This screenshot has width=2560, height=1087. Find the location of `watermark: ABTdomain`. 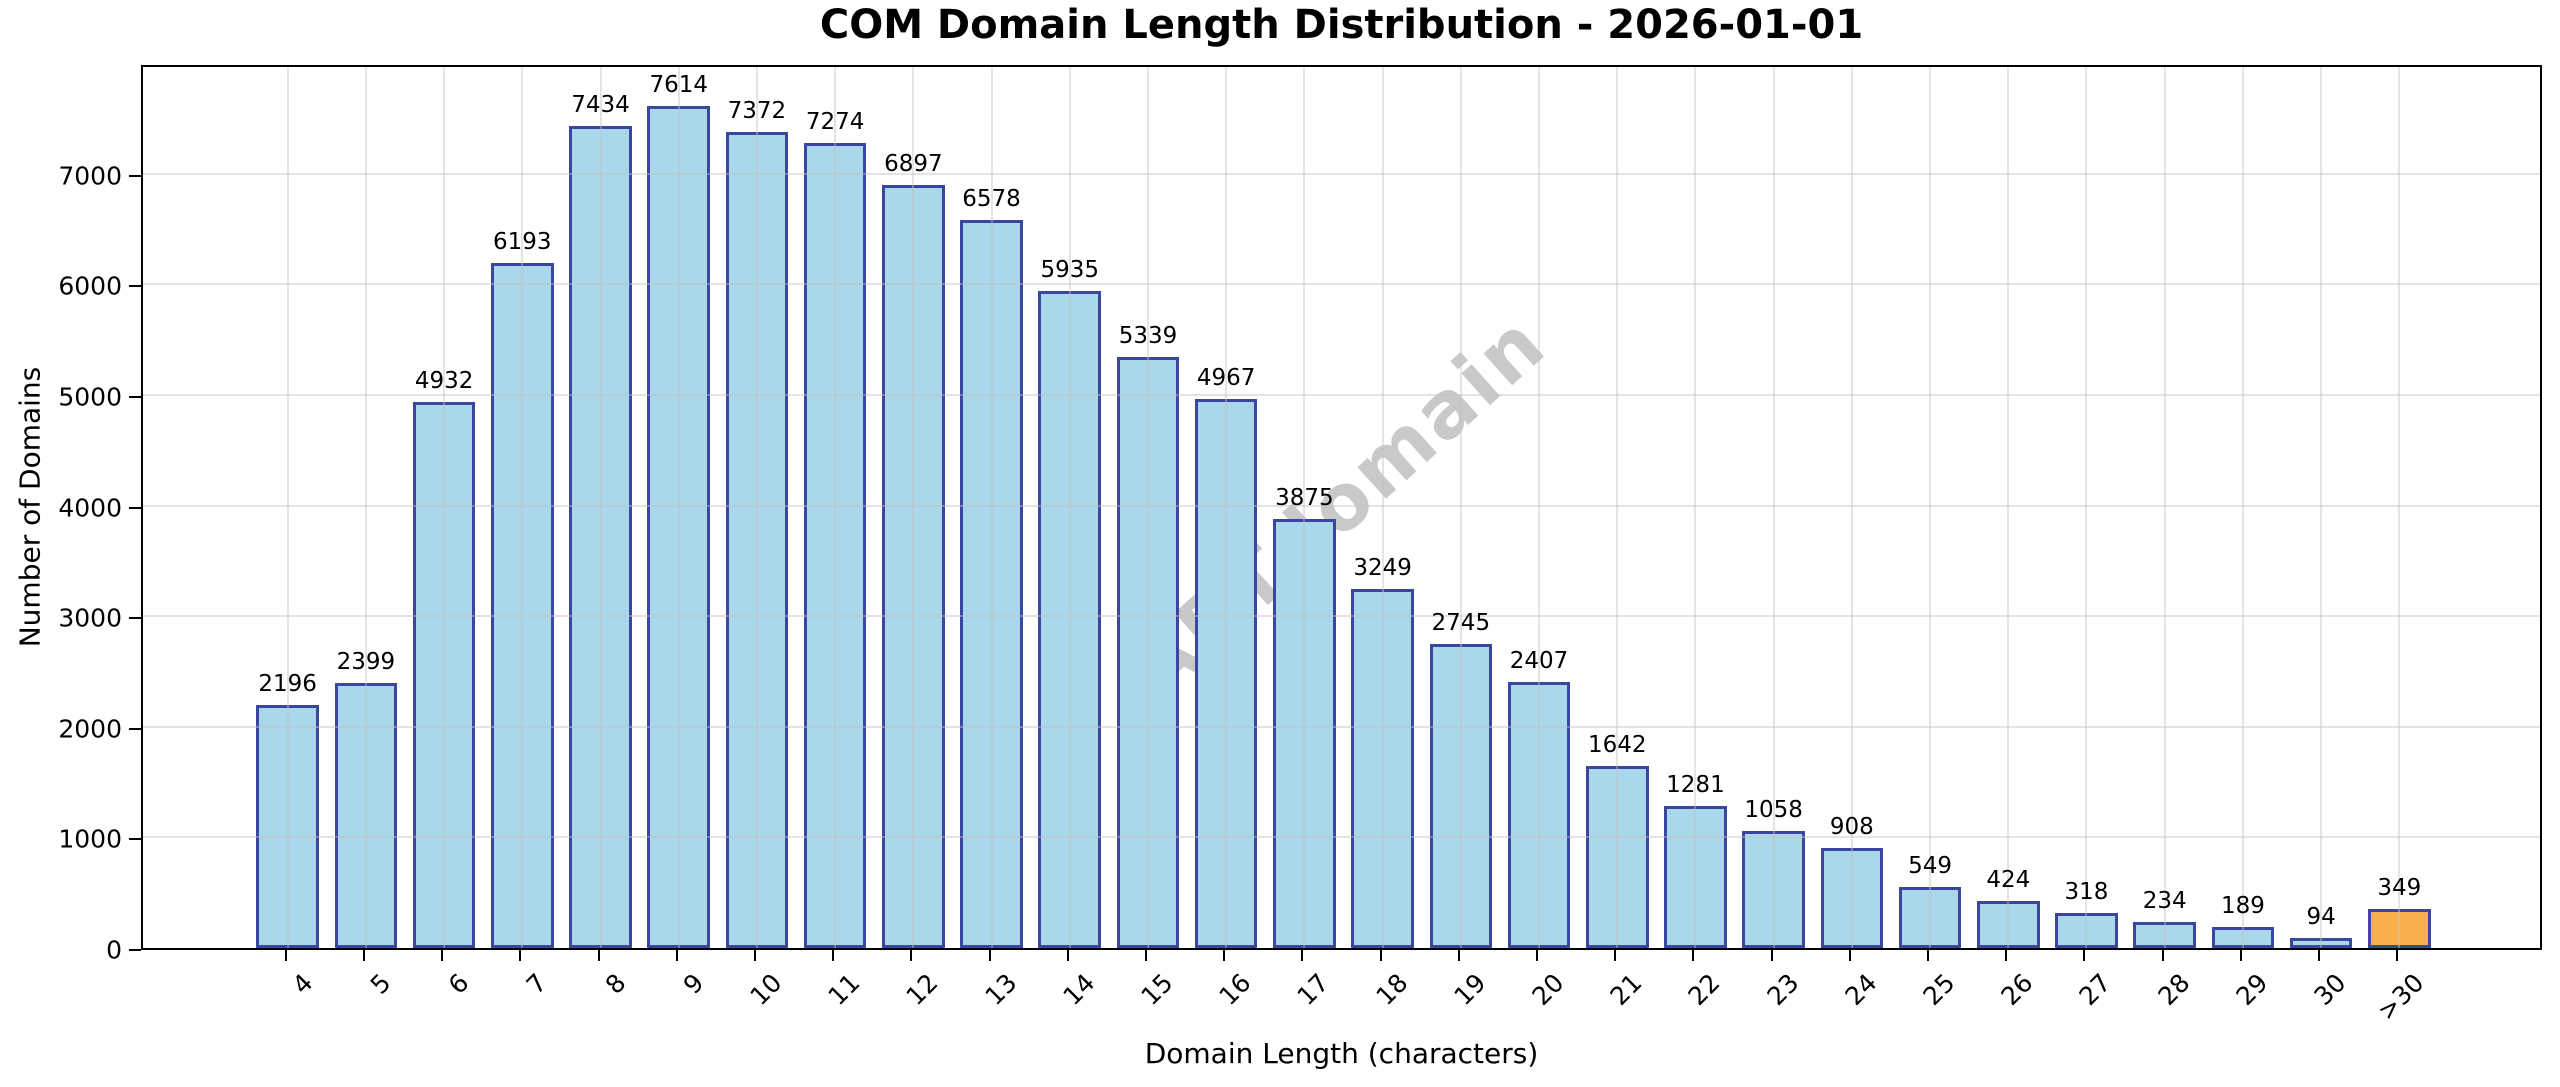

watermark: ABTdomain is located at coordinates (1338, 507).